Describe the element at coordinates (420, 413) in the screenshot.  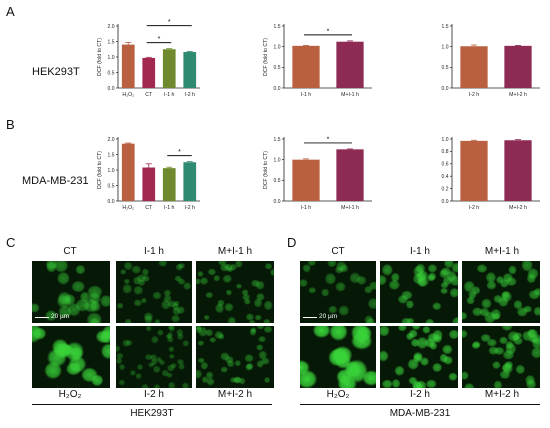
I see `micro-d-cell-line: MDA-MB-231` at that location.